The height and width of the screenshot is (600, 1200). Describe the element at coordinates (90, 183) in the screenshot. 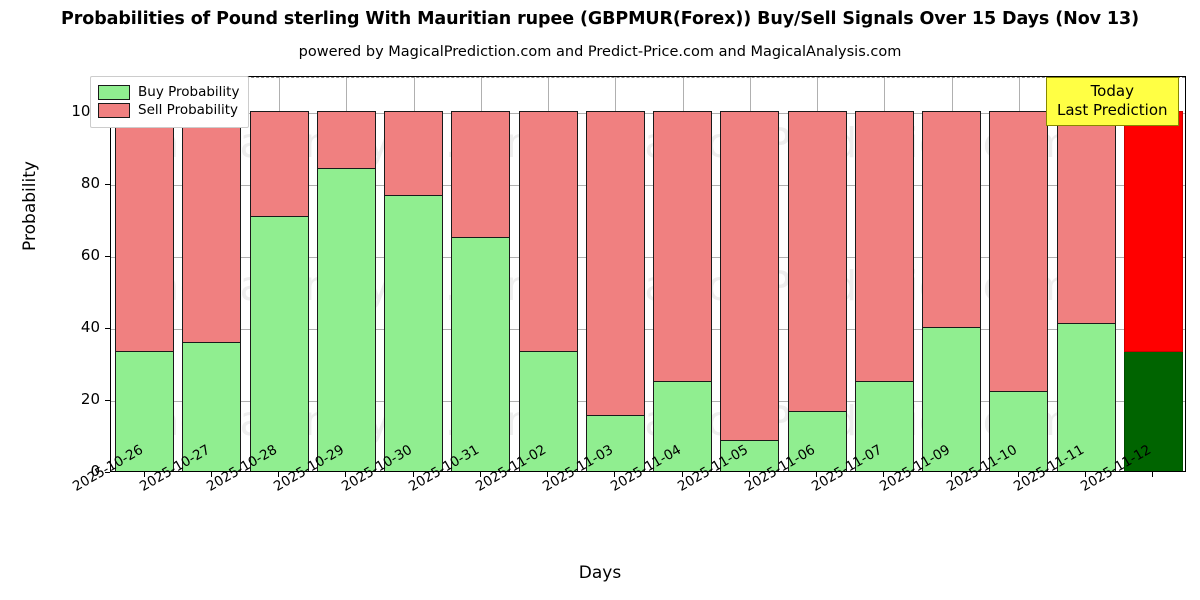

I see `y-axis-tick-label: 80` at that location.